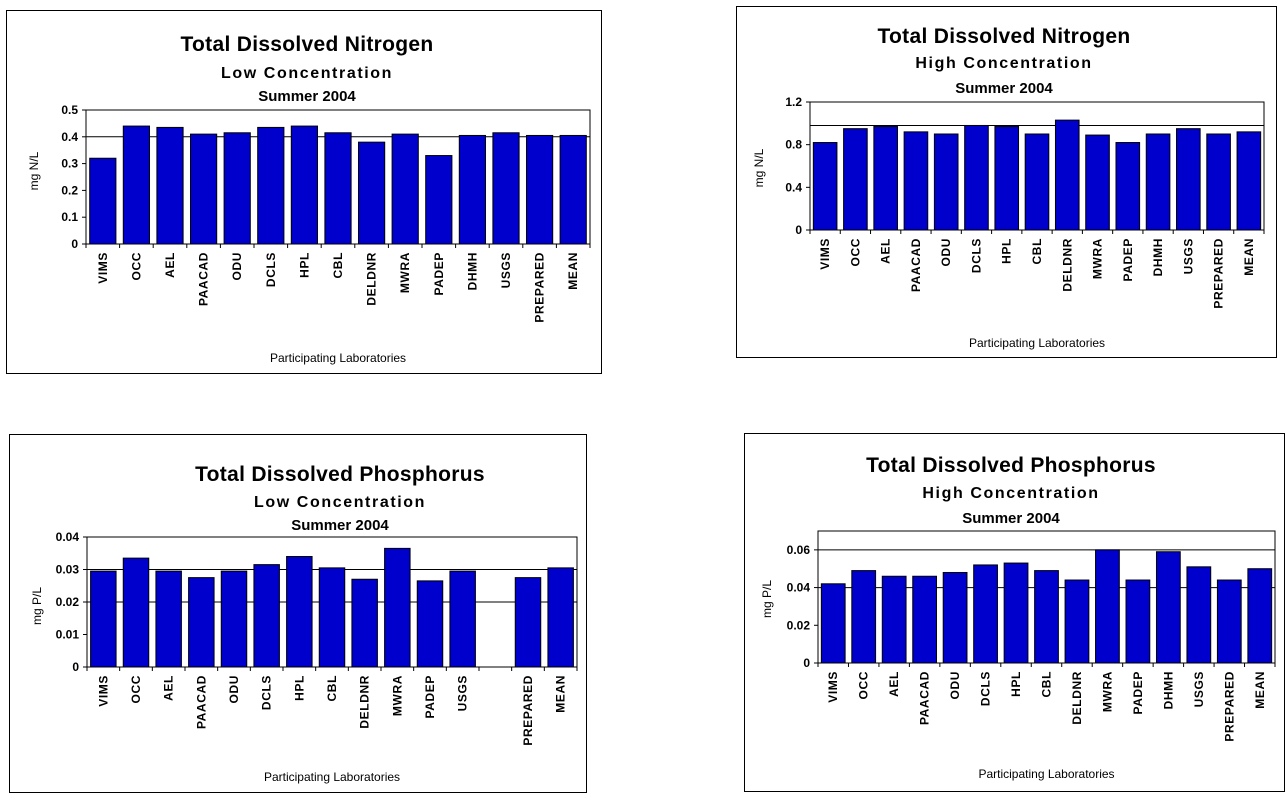  I want to click on x-tick-label: PREPARED, so click(528, 710).